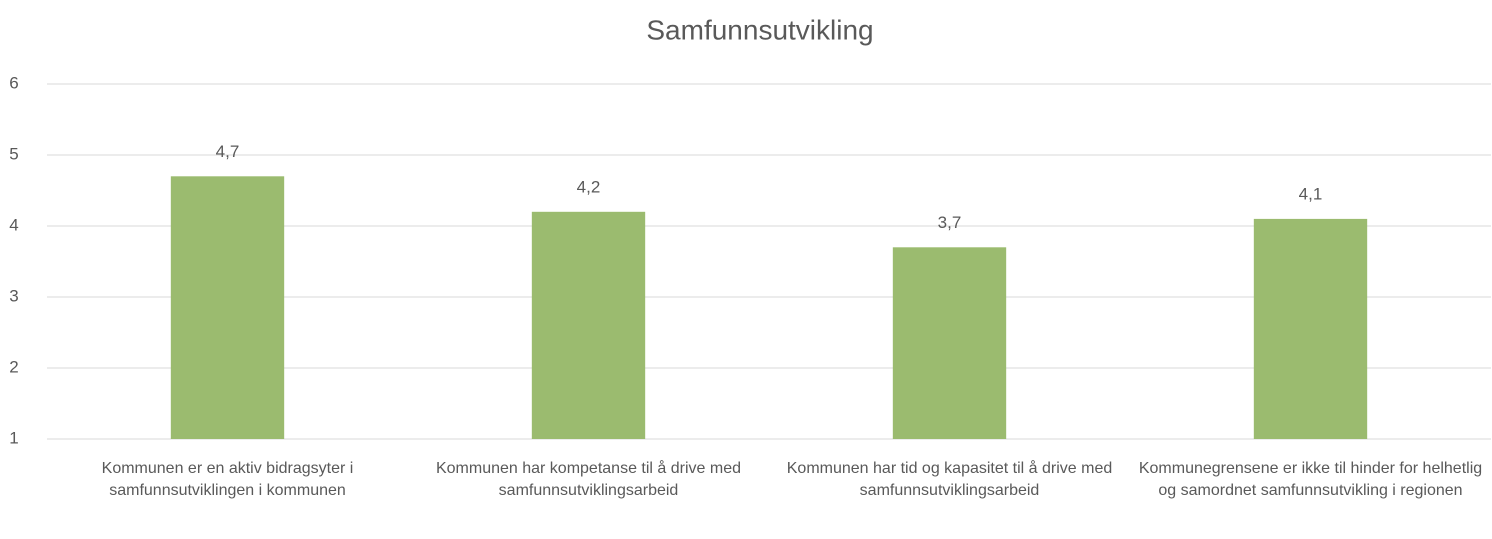  What do you see at coordinates (13, 366) in the screenshot?
I see `y-tick-label: 2` at bounding box center [13, 366].